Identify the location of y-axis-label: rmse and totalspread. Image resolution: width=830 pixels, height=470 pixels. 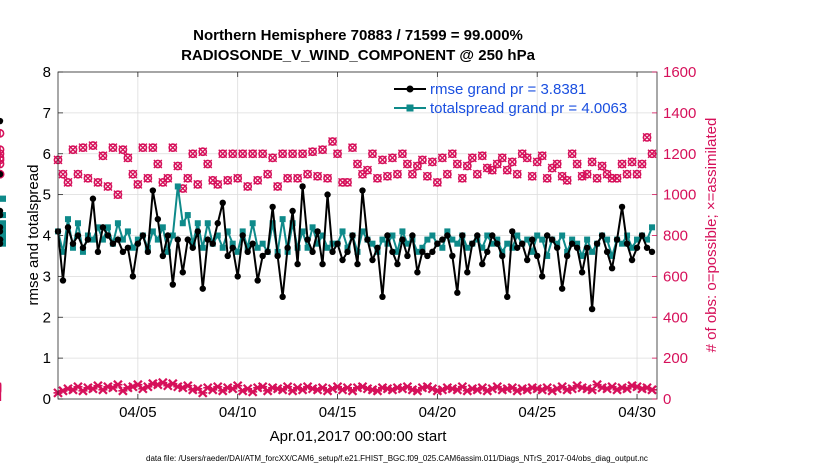
(33, 235).